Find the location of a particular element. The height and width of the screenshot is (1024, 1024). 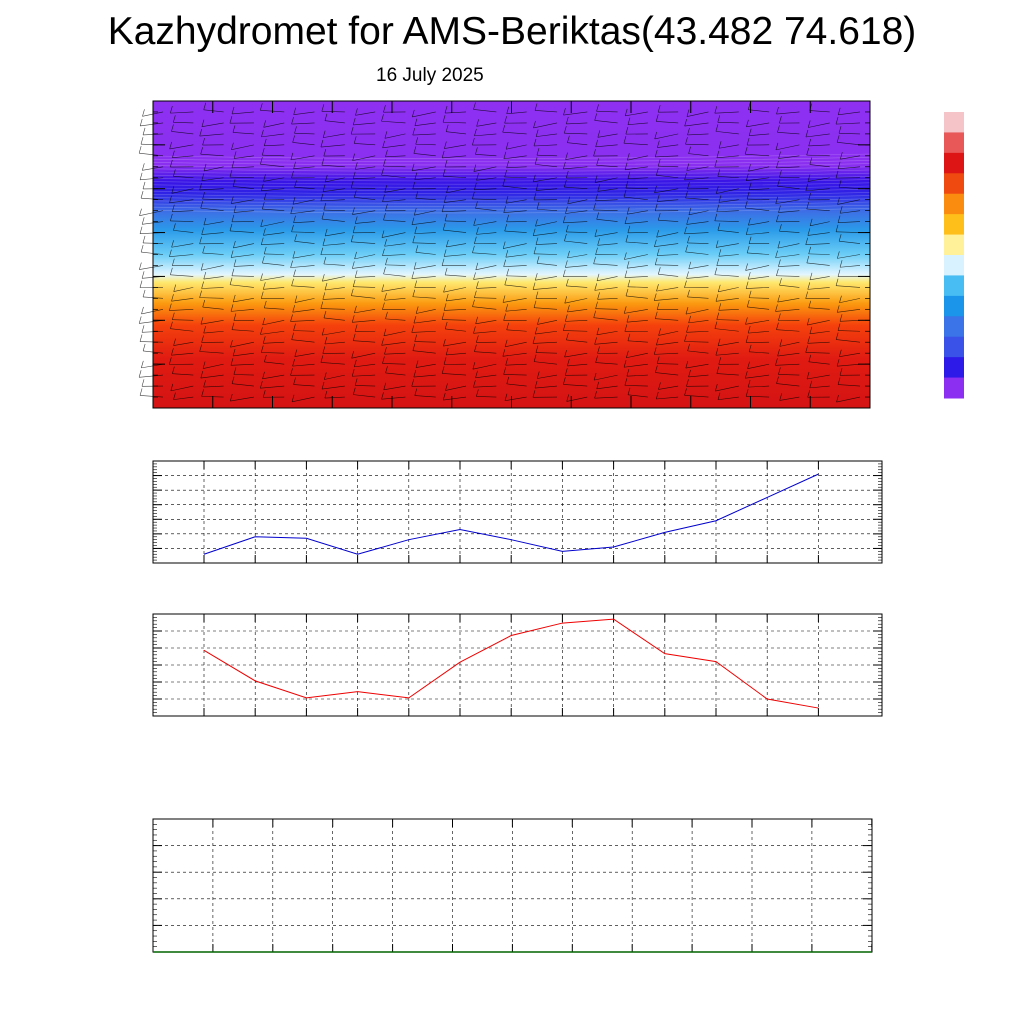

heatmap-warm-core is located at coordinates (615, 370).